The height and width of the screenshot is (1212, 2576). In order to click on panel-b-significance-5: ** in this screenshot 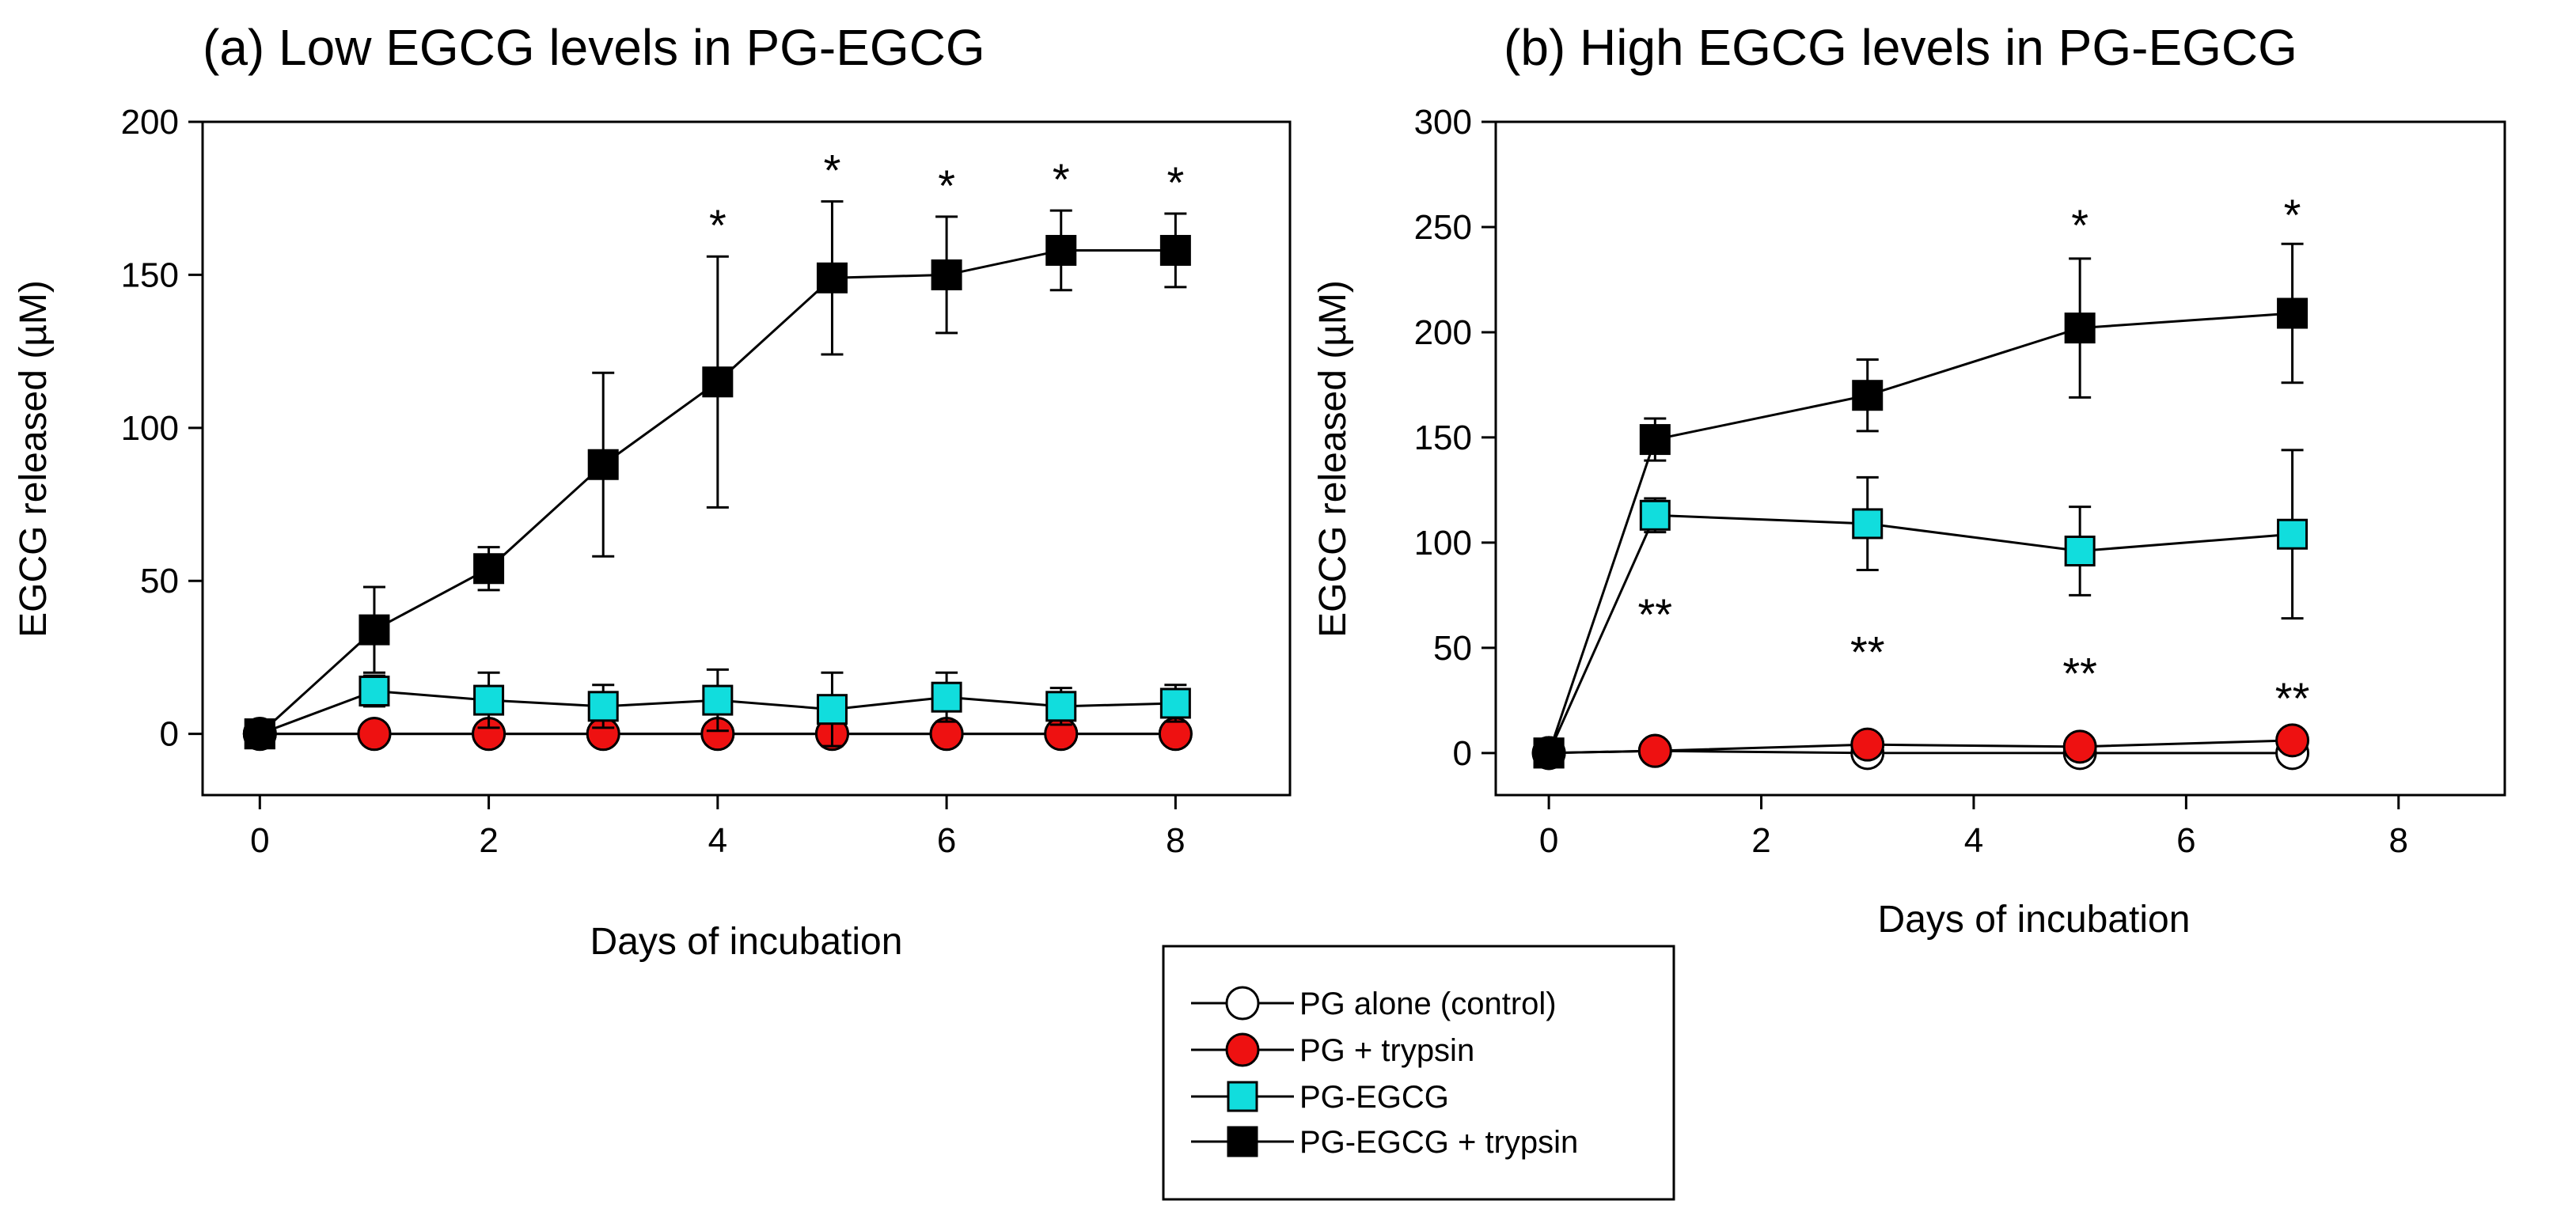, I will do `click(2292, 698)`.